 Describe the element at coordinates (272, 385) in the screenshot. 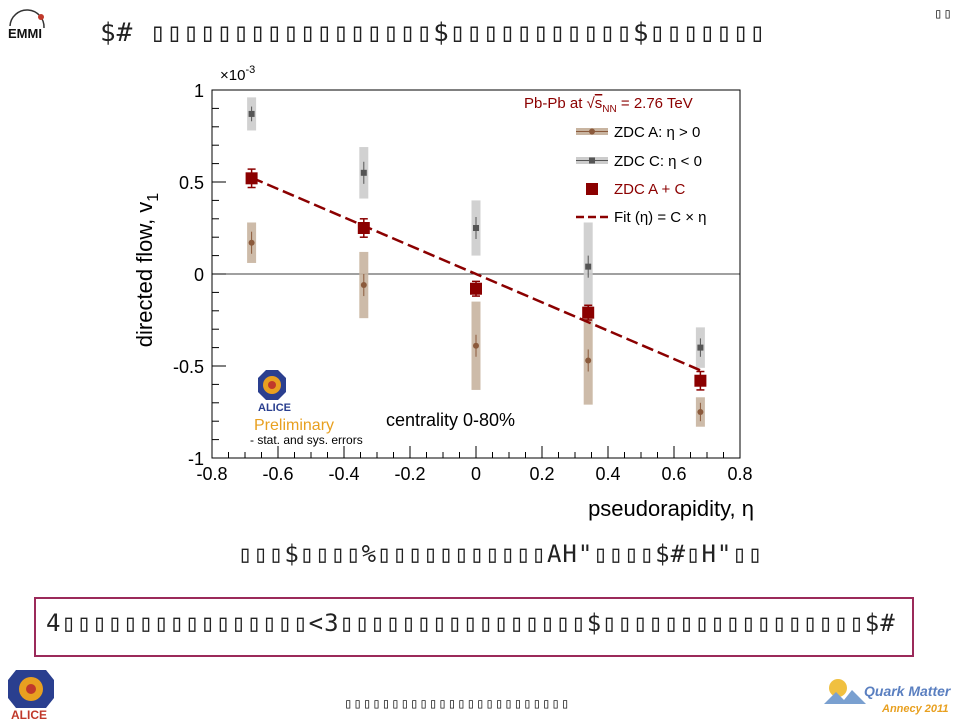

I see `alice-octagon-core` at that location.